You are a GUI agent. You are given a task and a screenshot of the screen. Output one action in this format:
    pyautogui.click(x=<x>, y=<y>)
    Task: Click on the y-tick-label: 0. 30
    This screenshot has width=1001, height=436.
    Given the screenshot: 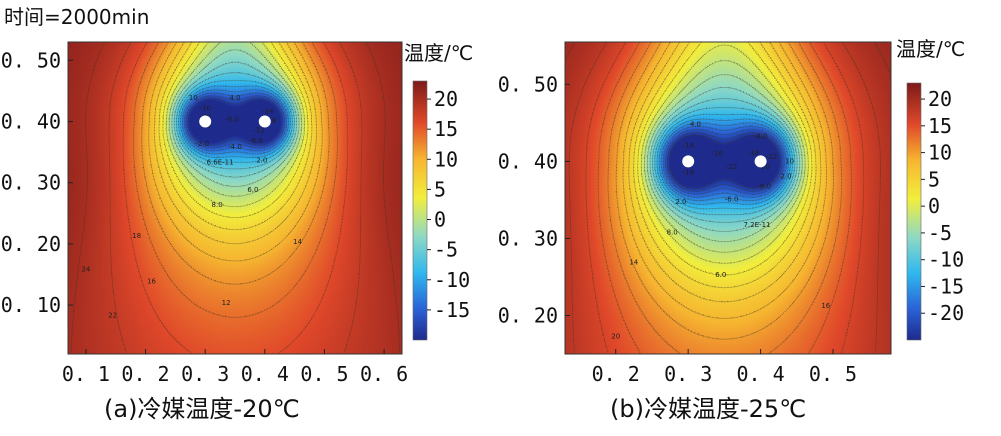 What is the action you would take?
    pyautogui.click(x=31, y=183)
    